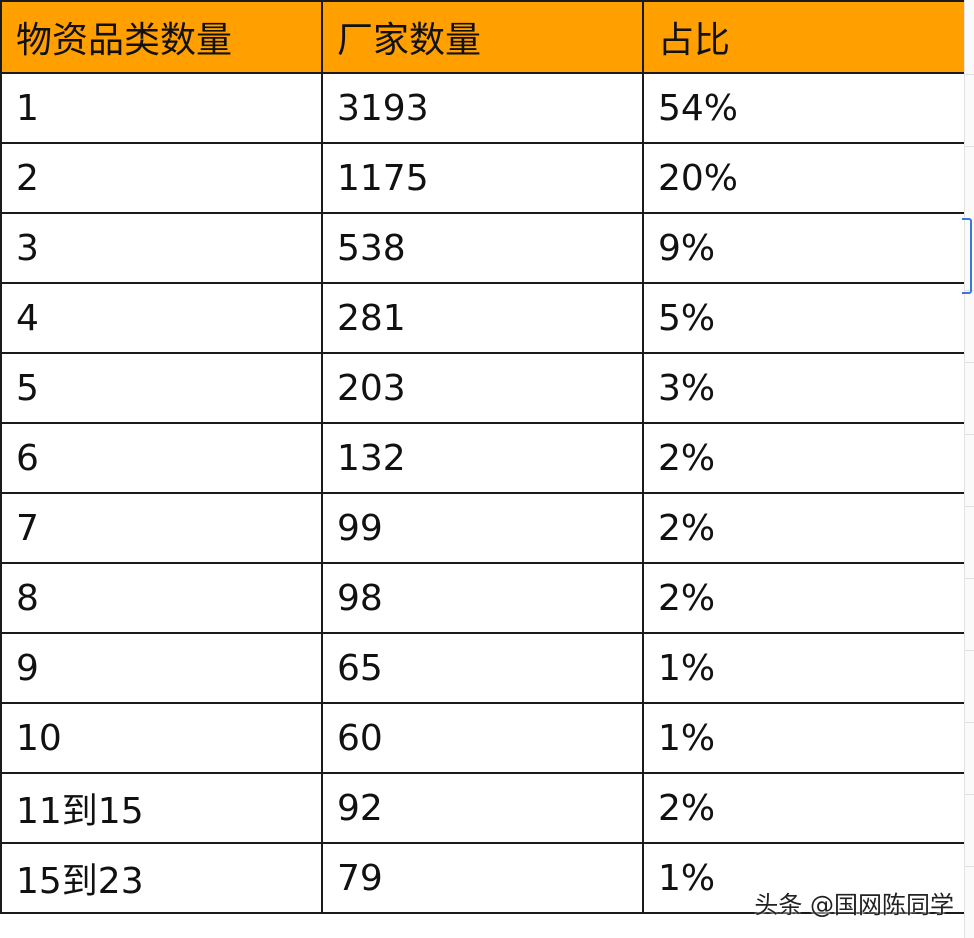 The width and height of the screenshot is (974, 938). I want to click on cell-vendor-count: 99, so click(482, 528).